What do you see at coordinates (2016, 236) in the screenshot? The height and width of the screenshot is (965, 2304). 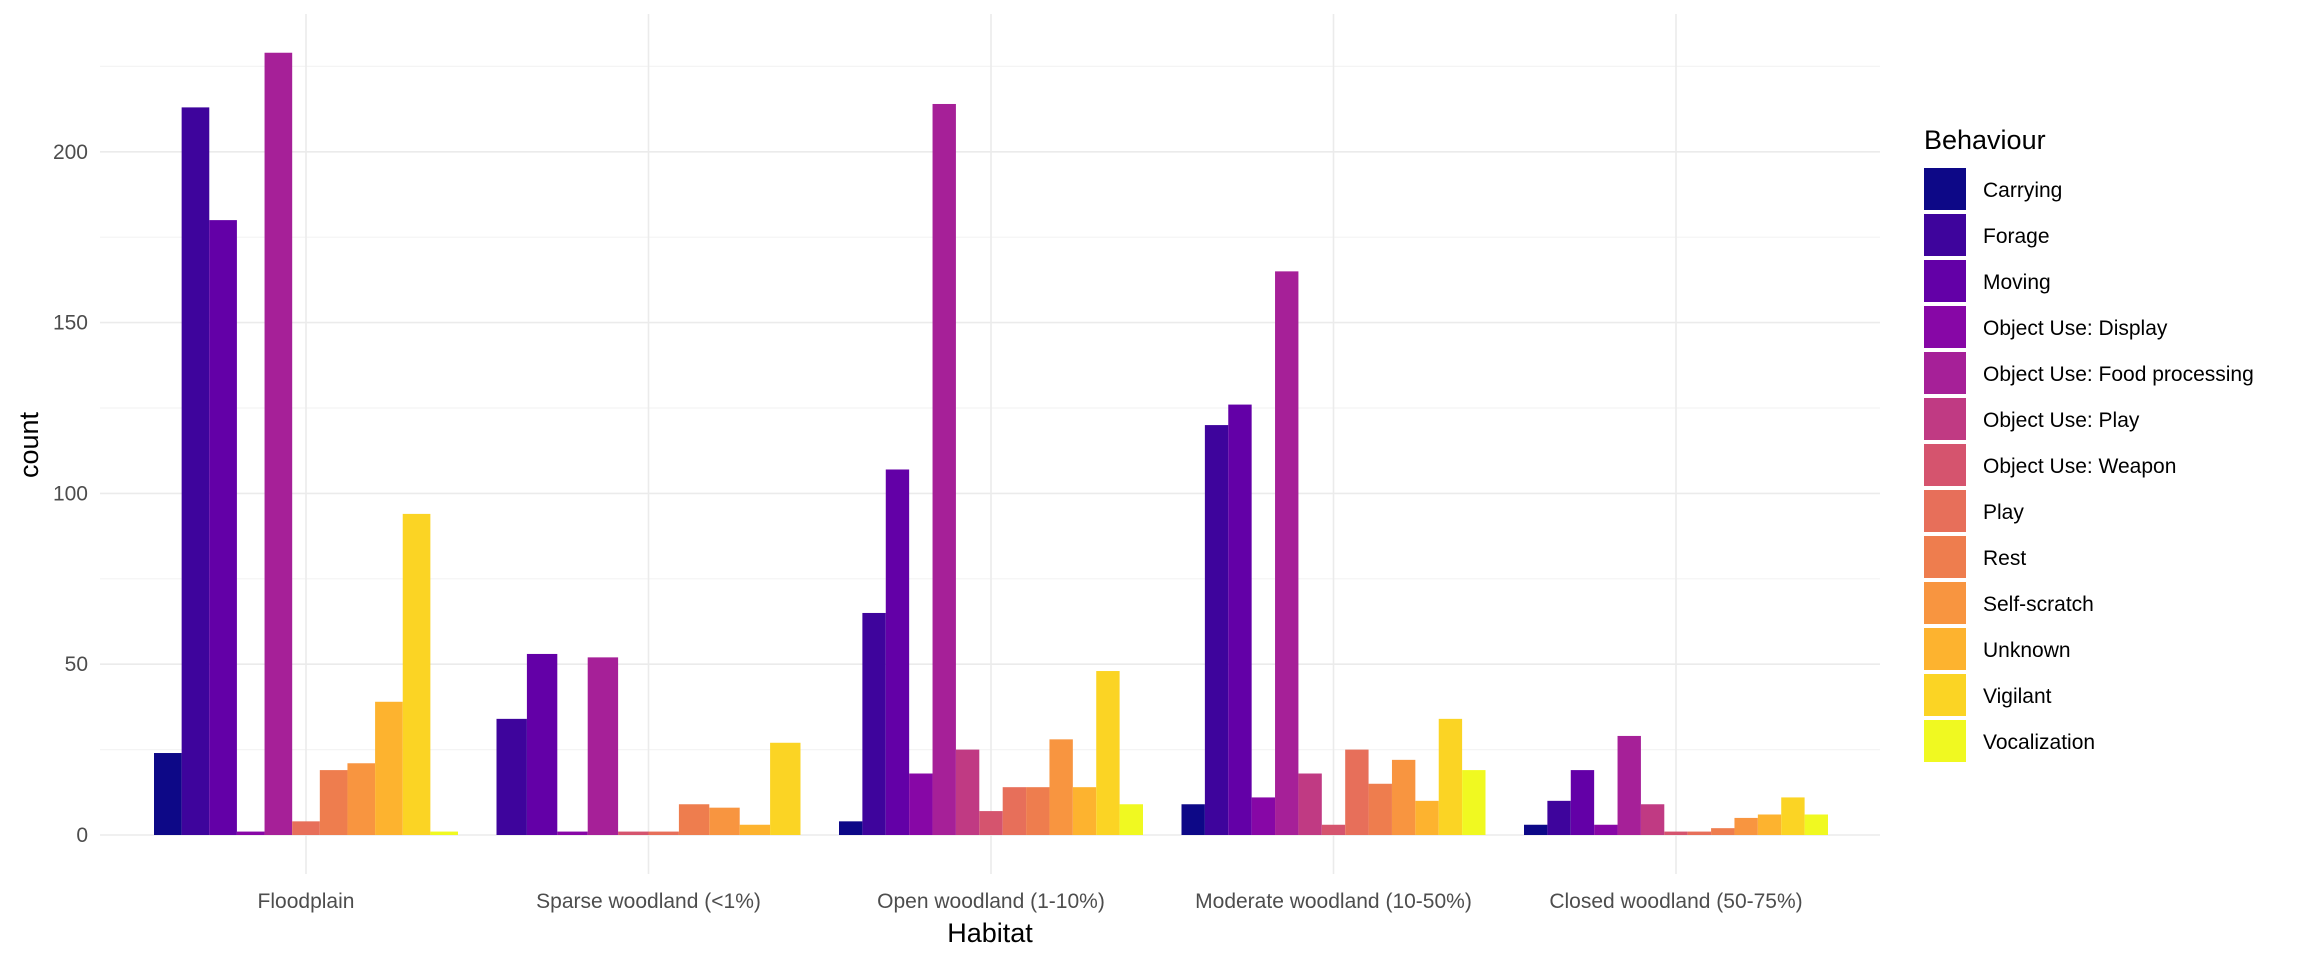 I see `legend-label: Forage` at bounding box center [2016, 236].